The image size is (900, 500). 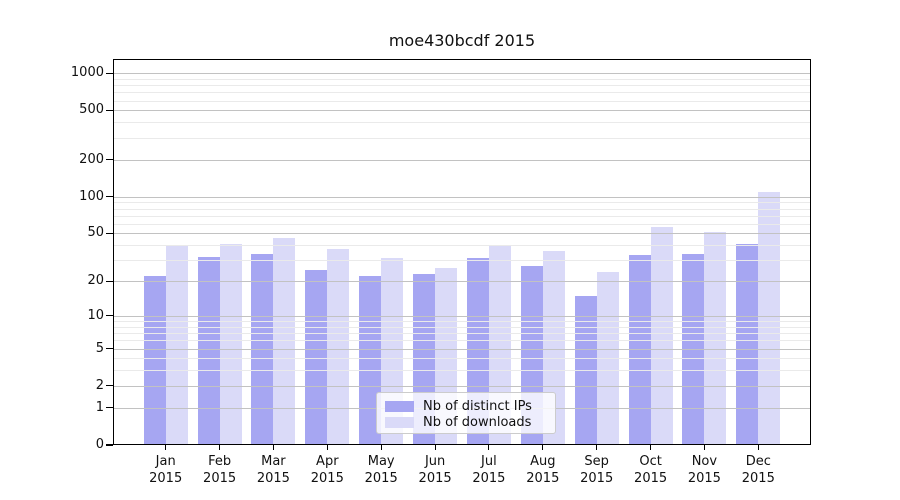 I want to click on y-tick-label: 200, so click(x=91, y=159).